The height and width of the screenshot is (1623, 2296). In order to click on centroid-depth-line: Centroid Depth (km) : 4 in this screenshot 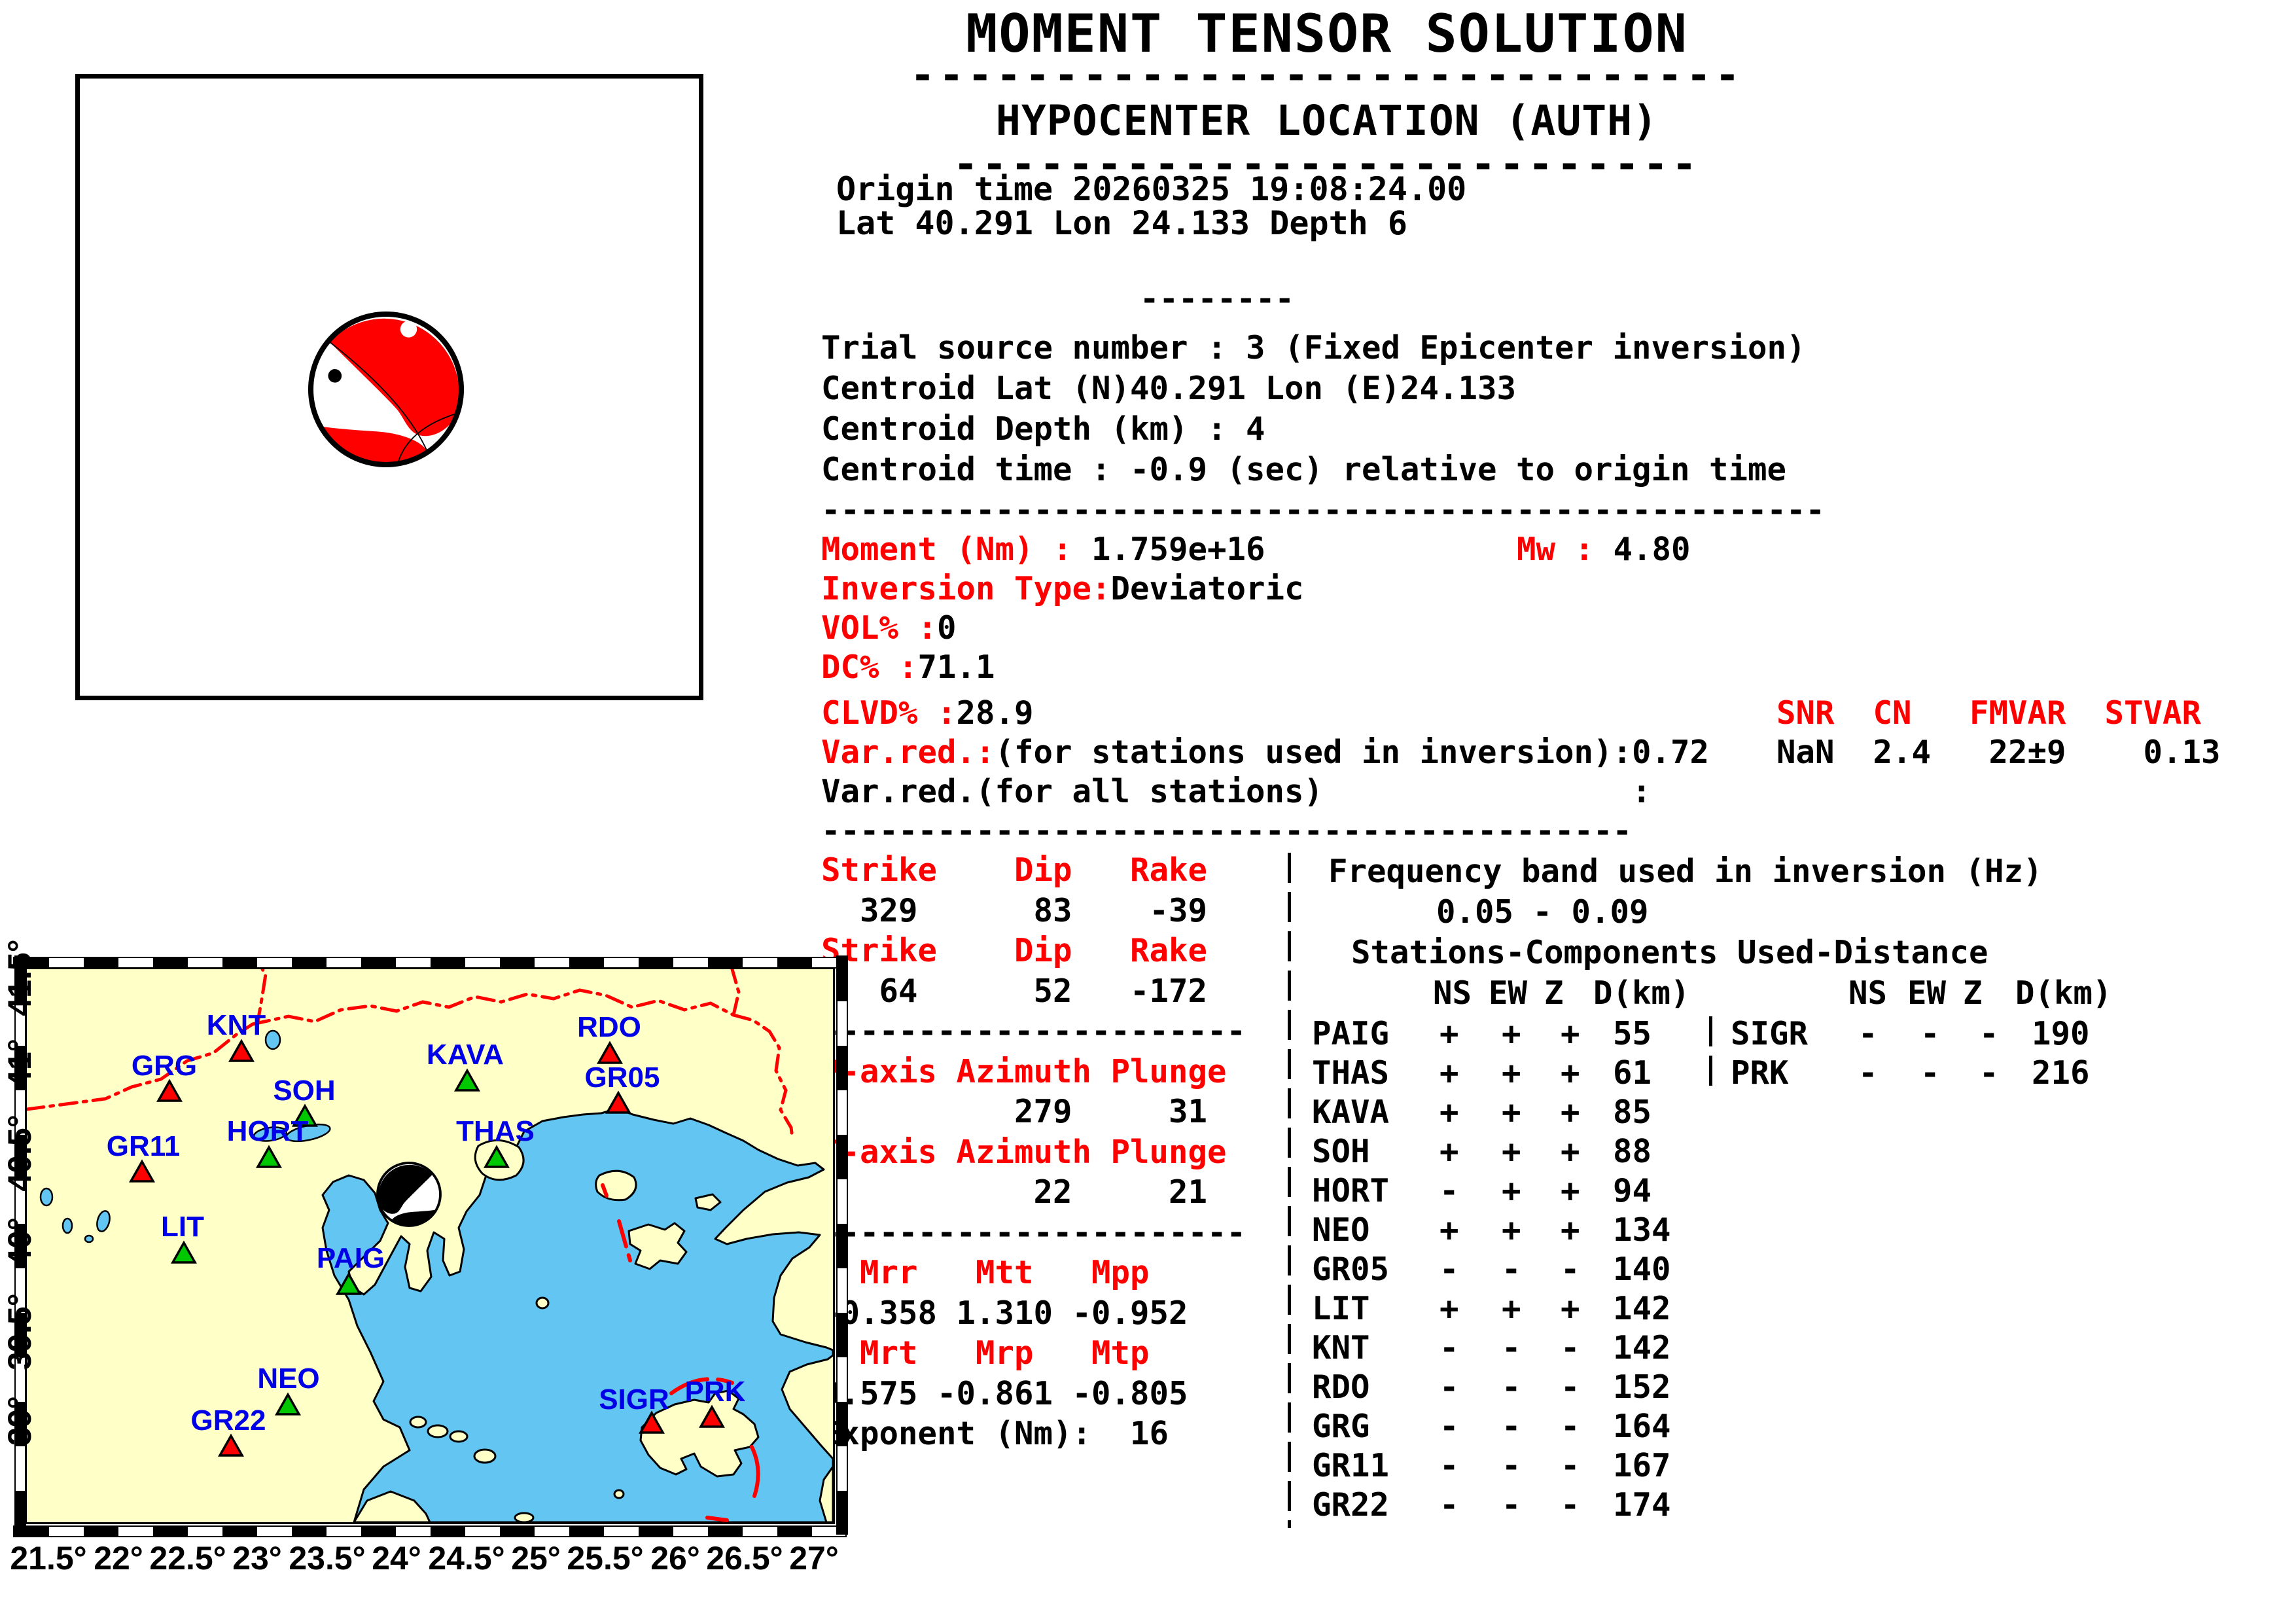, I will do `click(1043, 429)`.